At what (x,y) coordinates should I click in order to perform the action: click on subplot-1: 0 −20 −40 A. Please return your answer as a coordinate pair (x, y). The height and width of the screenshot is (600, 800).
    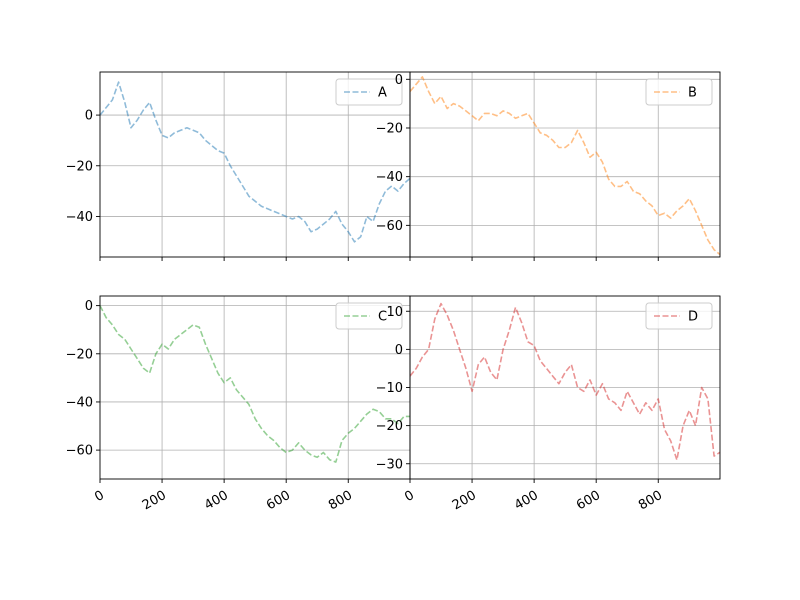
    Looking at the image, I should click on (238, 166).